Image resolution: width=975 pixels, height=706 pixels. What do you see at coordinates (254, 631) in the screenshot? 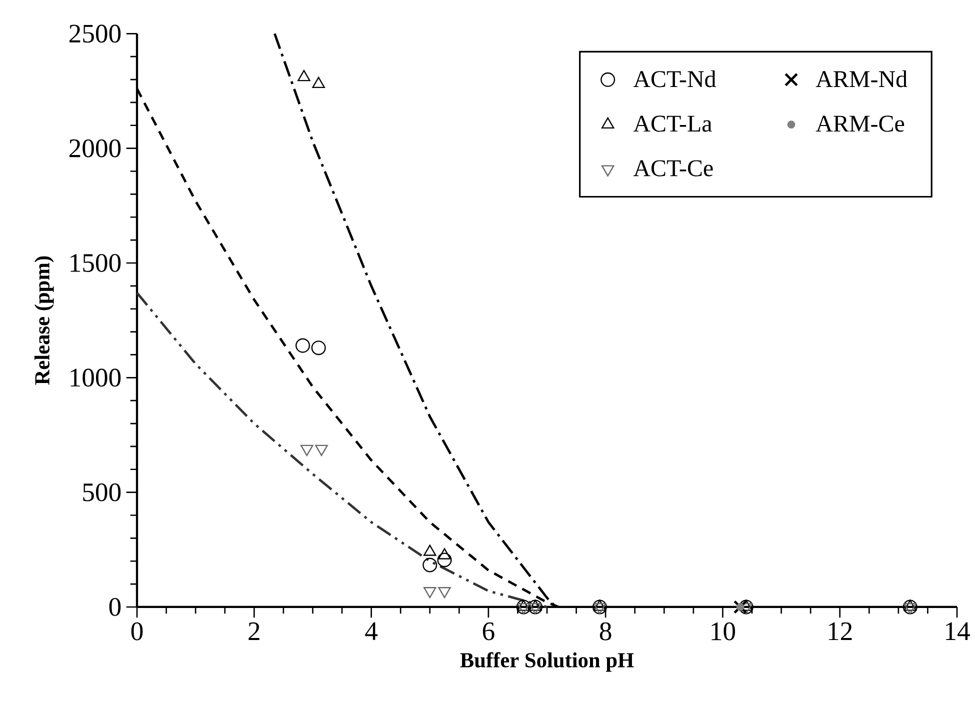
I see `x-tick-label: 2` at bounding box center [254, 631].